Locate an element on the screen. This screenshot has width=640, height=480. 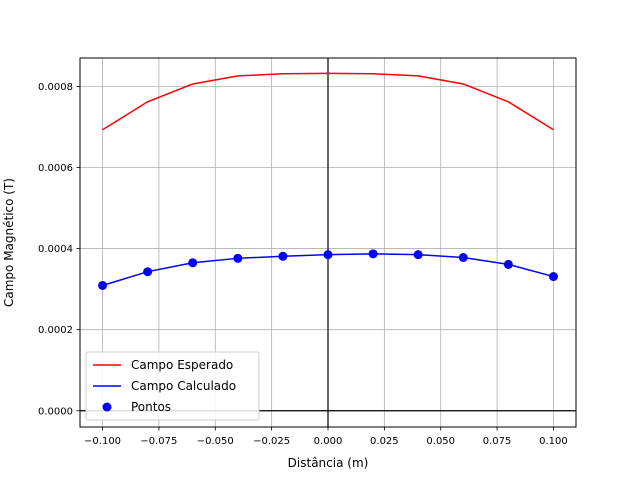
legend-label: Campo Esperado is located at coordinates (182, 365).